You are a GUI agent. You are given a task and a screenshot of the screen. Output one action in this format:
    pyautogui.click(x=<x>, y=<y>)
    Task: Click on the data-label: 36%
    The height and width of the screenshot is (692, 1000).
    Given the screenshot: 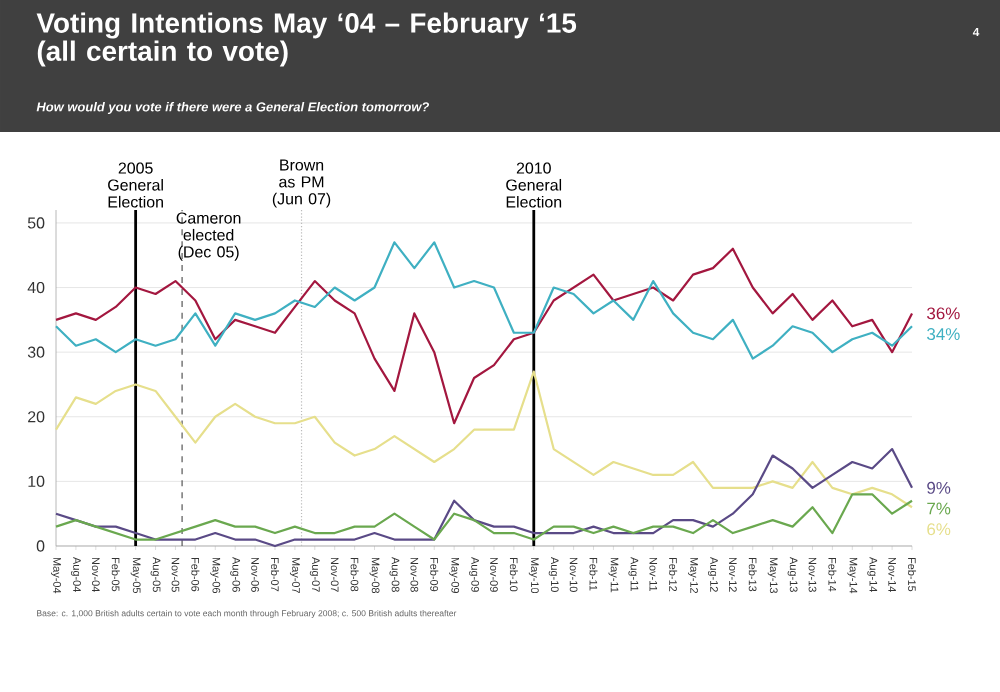 What is the action you would take?
    pyautogui.click(x=943, y=313)
    